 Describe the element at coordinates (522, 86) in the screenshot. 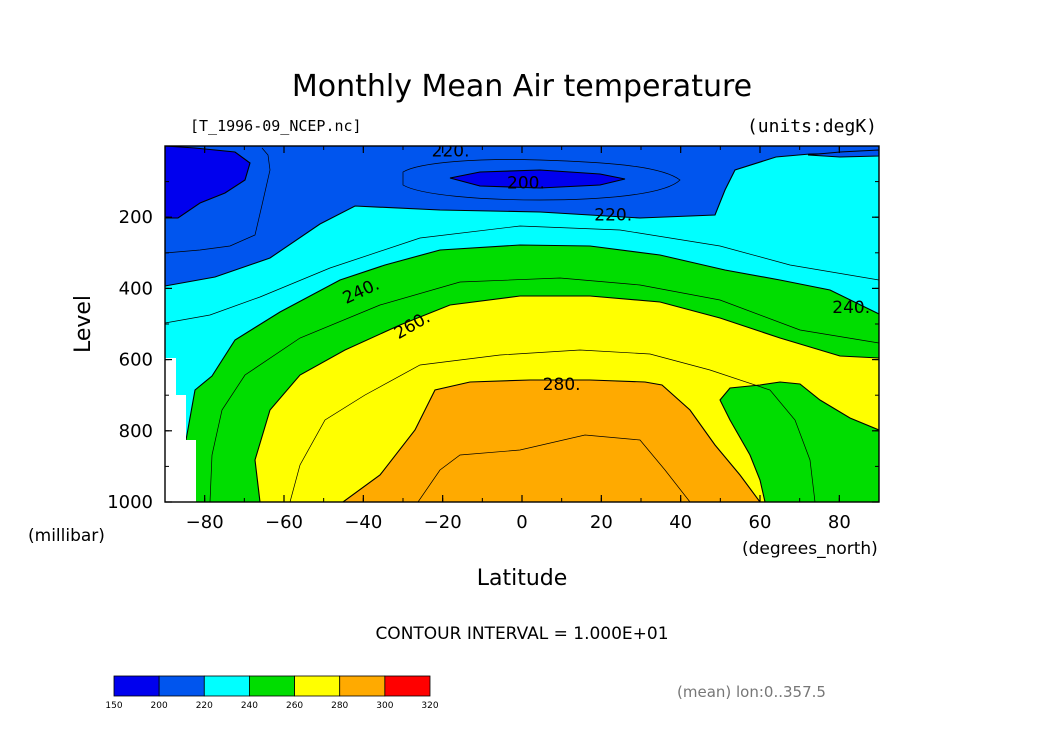

I see `chart-title: Monthly Mean Air temperature` at that location.